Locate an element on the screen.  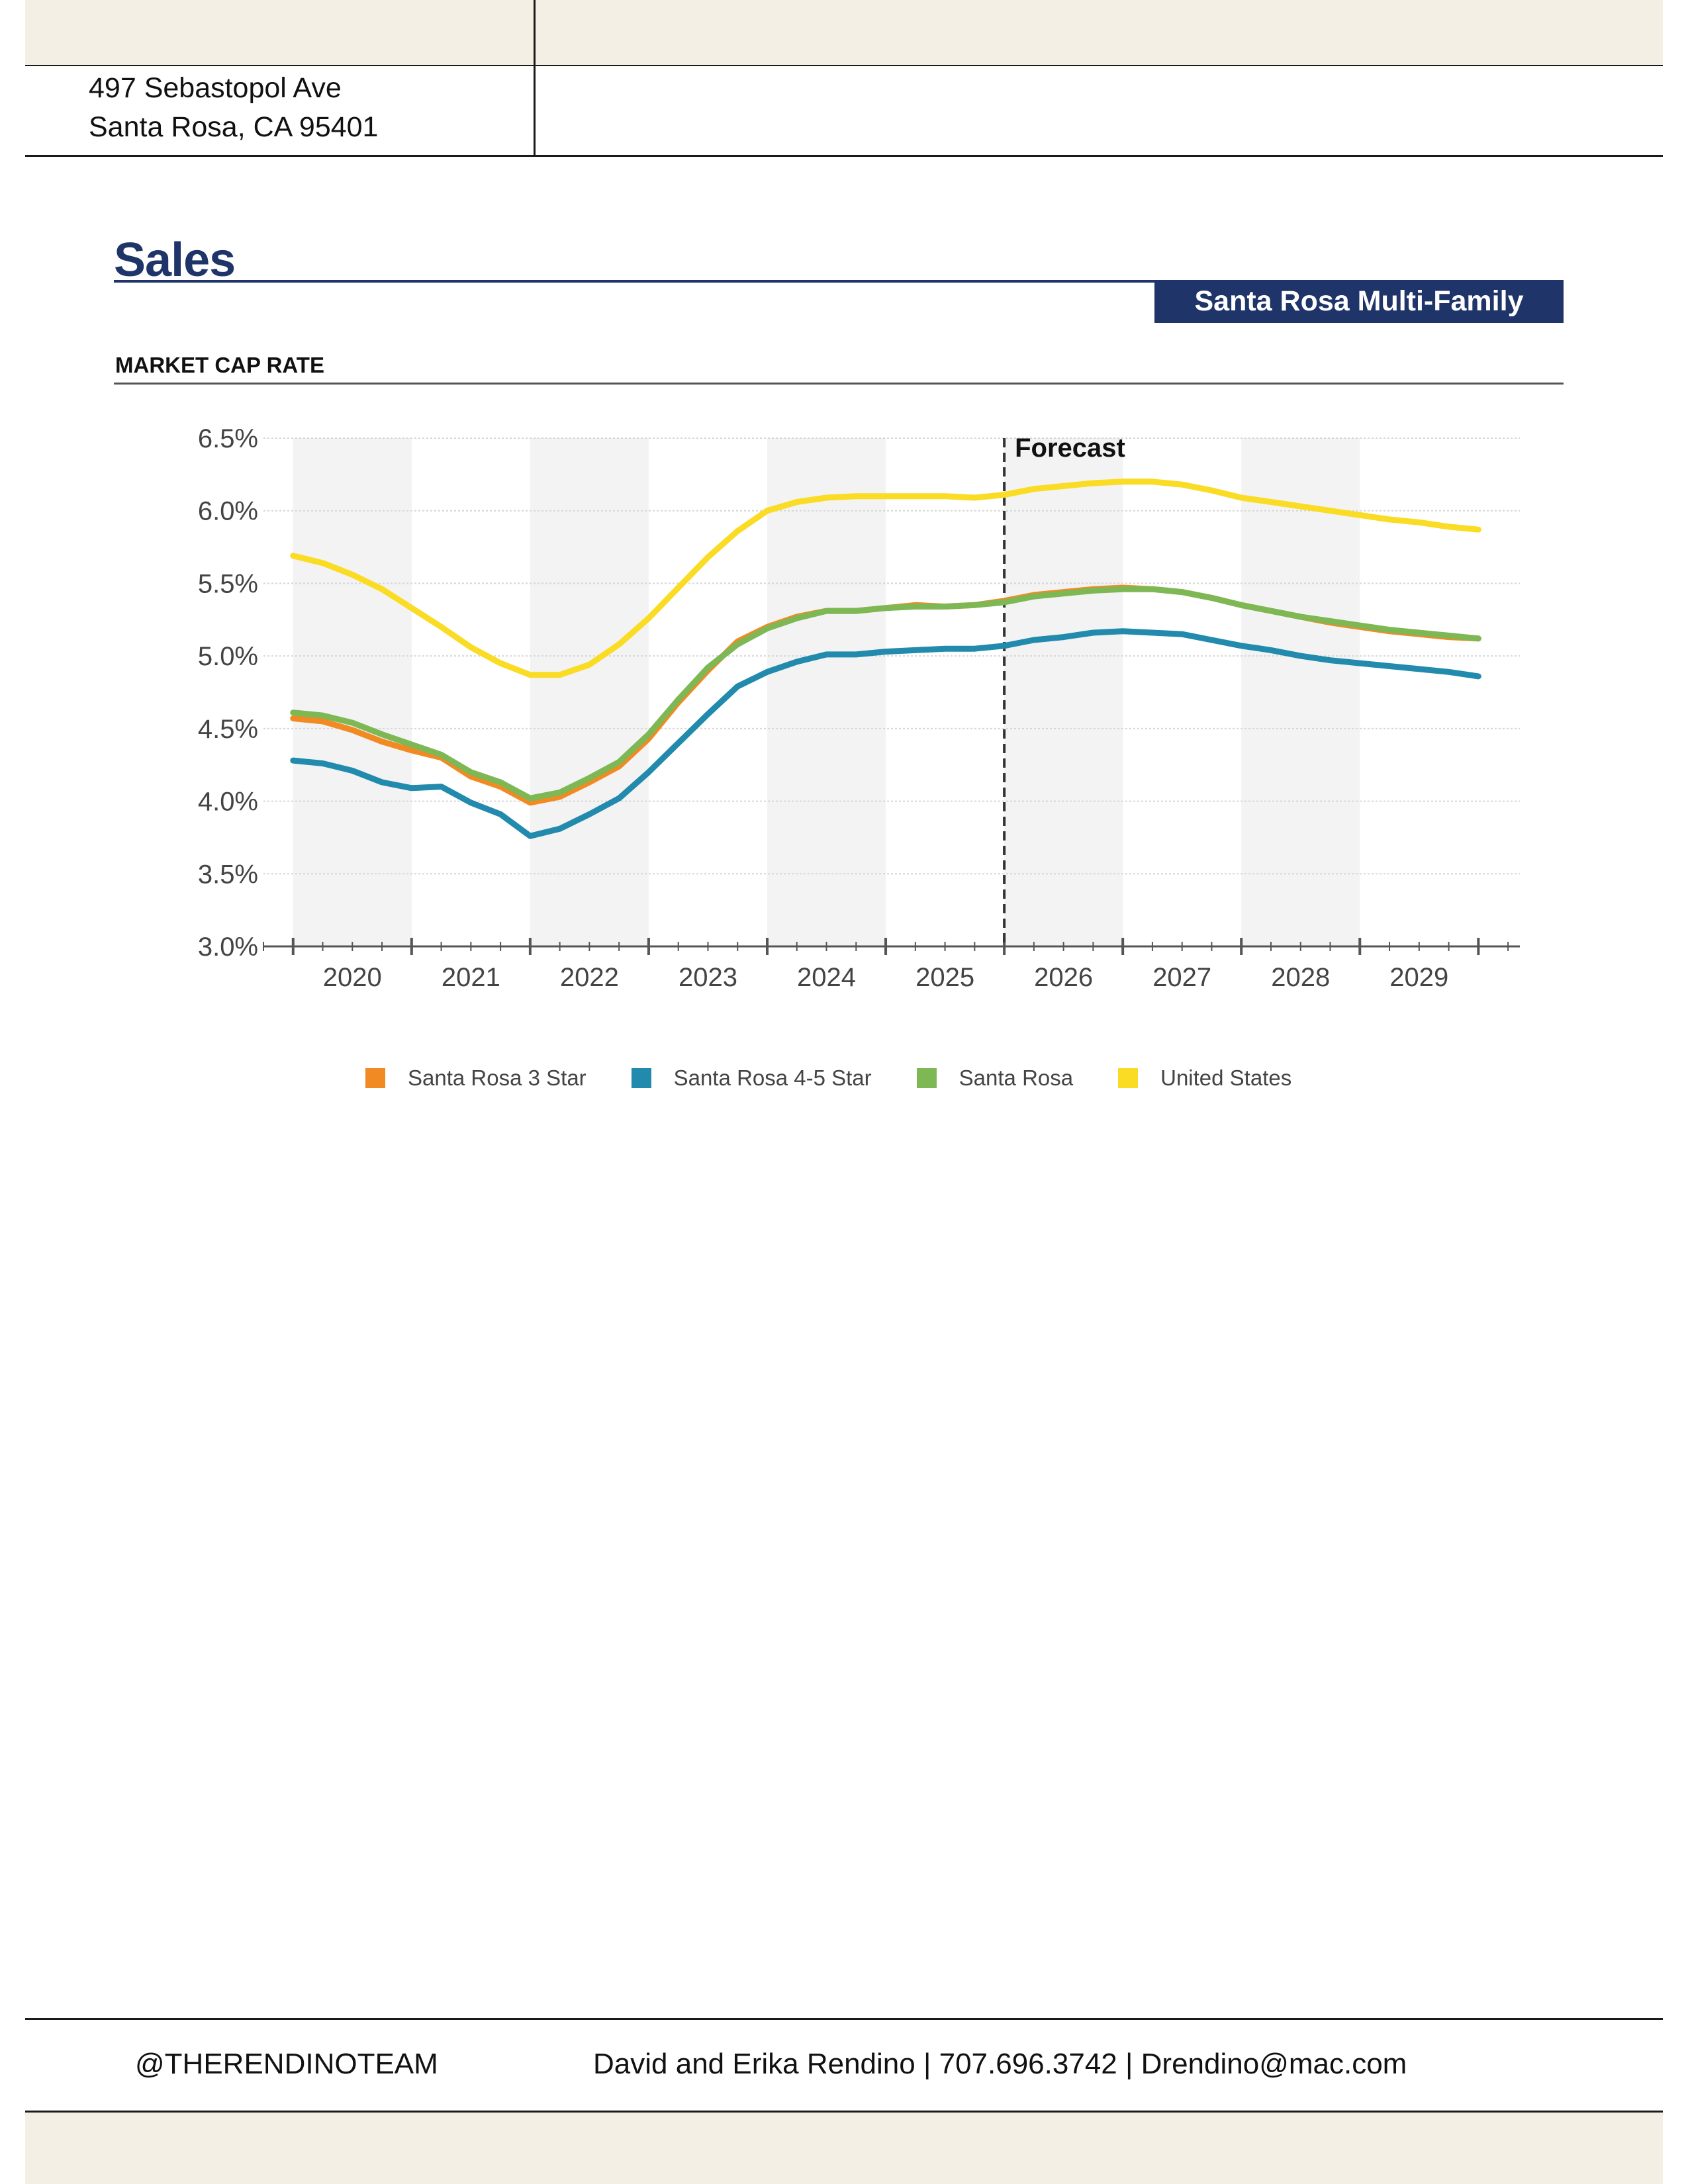
y-tick-label: 6.0% is located at coordinates (228, 511).